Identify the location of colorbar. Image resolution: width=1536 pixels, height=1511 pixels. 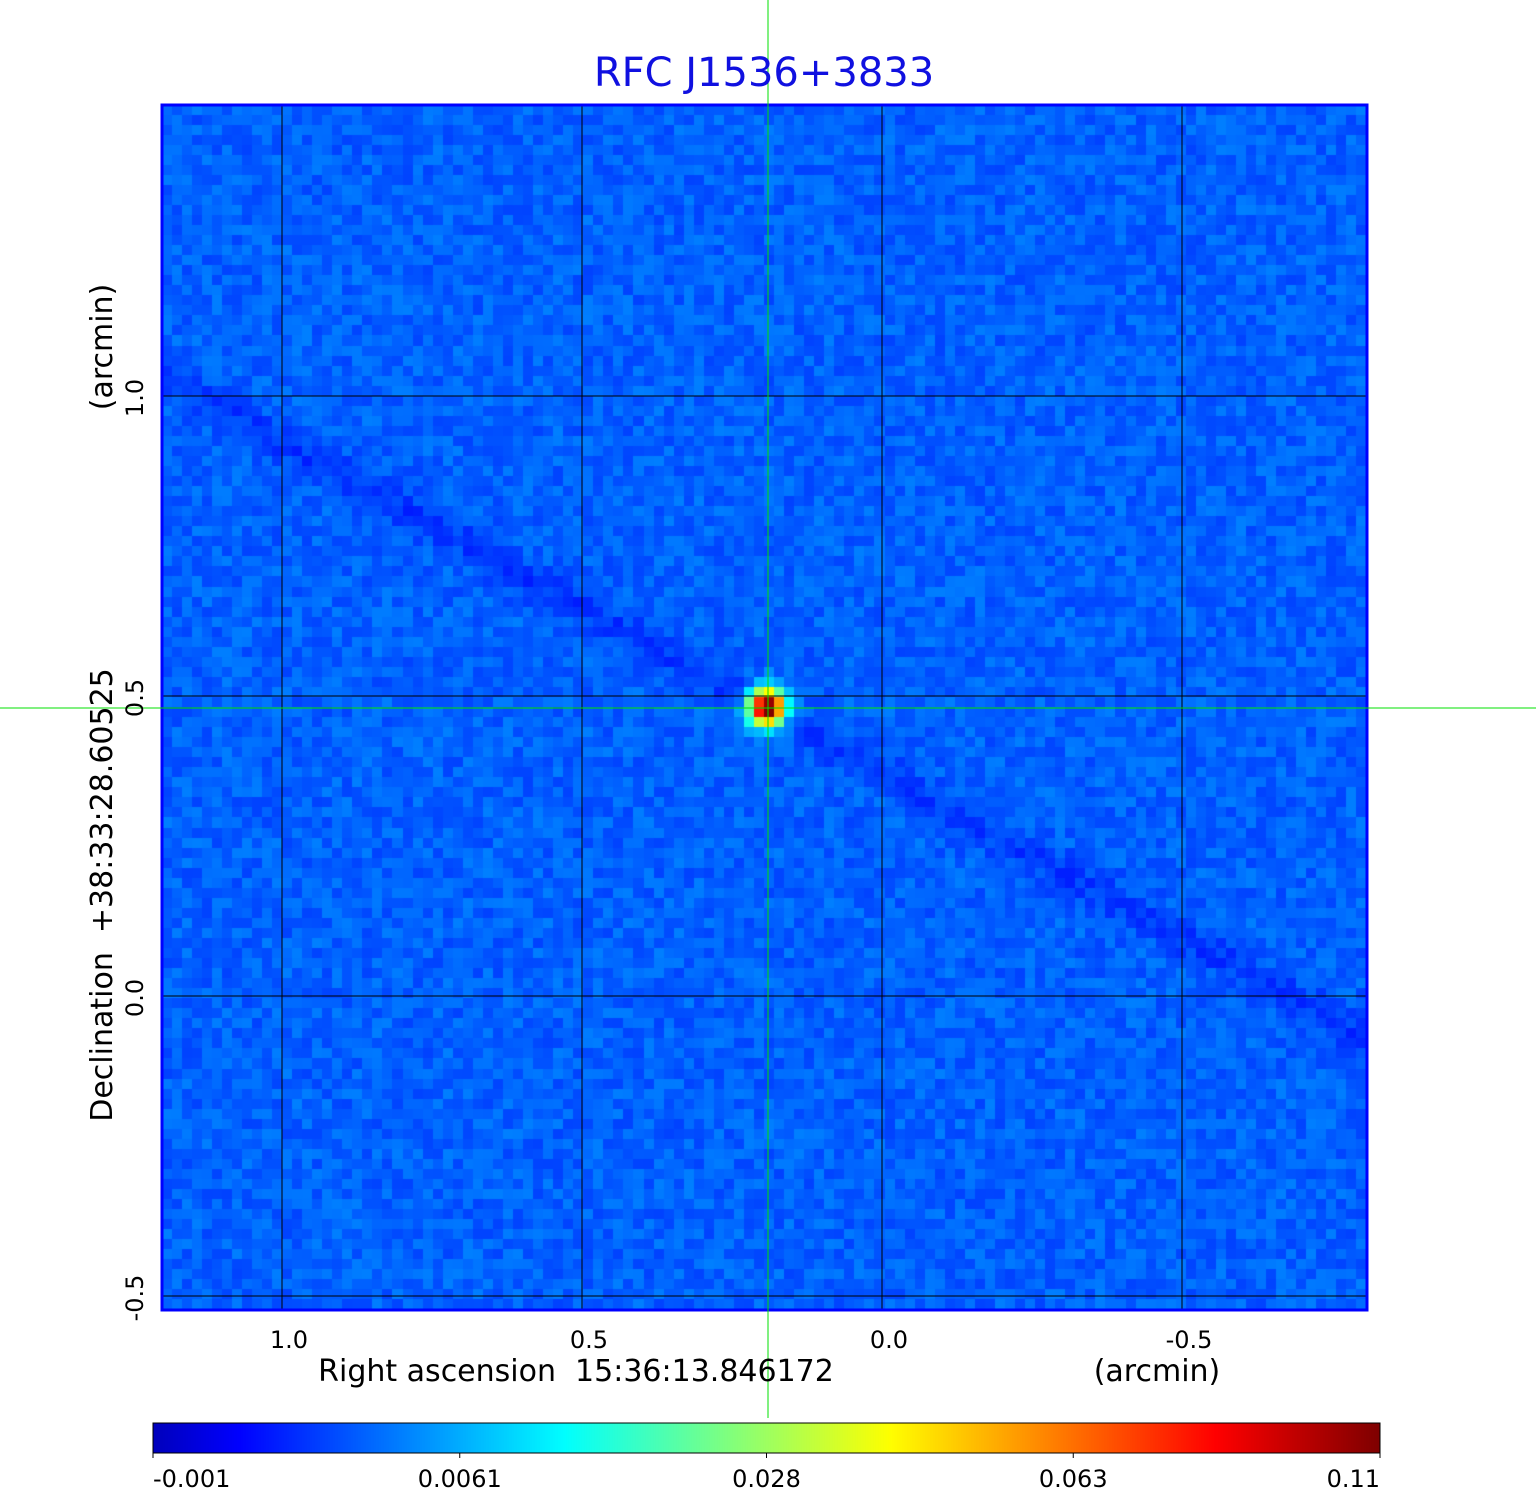
(766, 1438).